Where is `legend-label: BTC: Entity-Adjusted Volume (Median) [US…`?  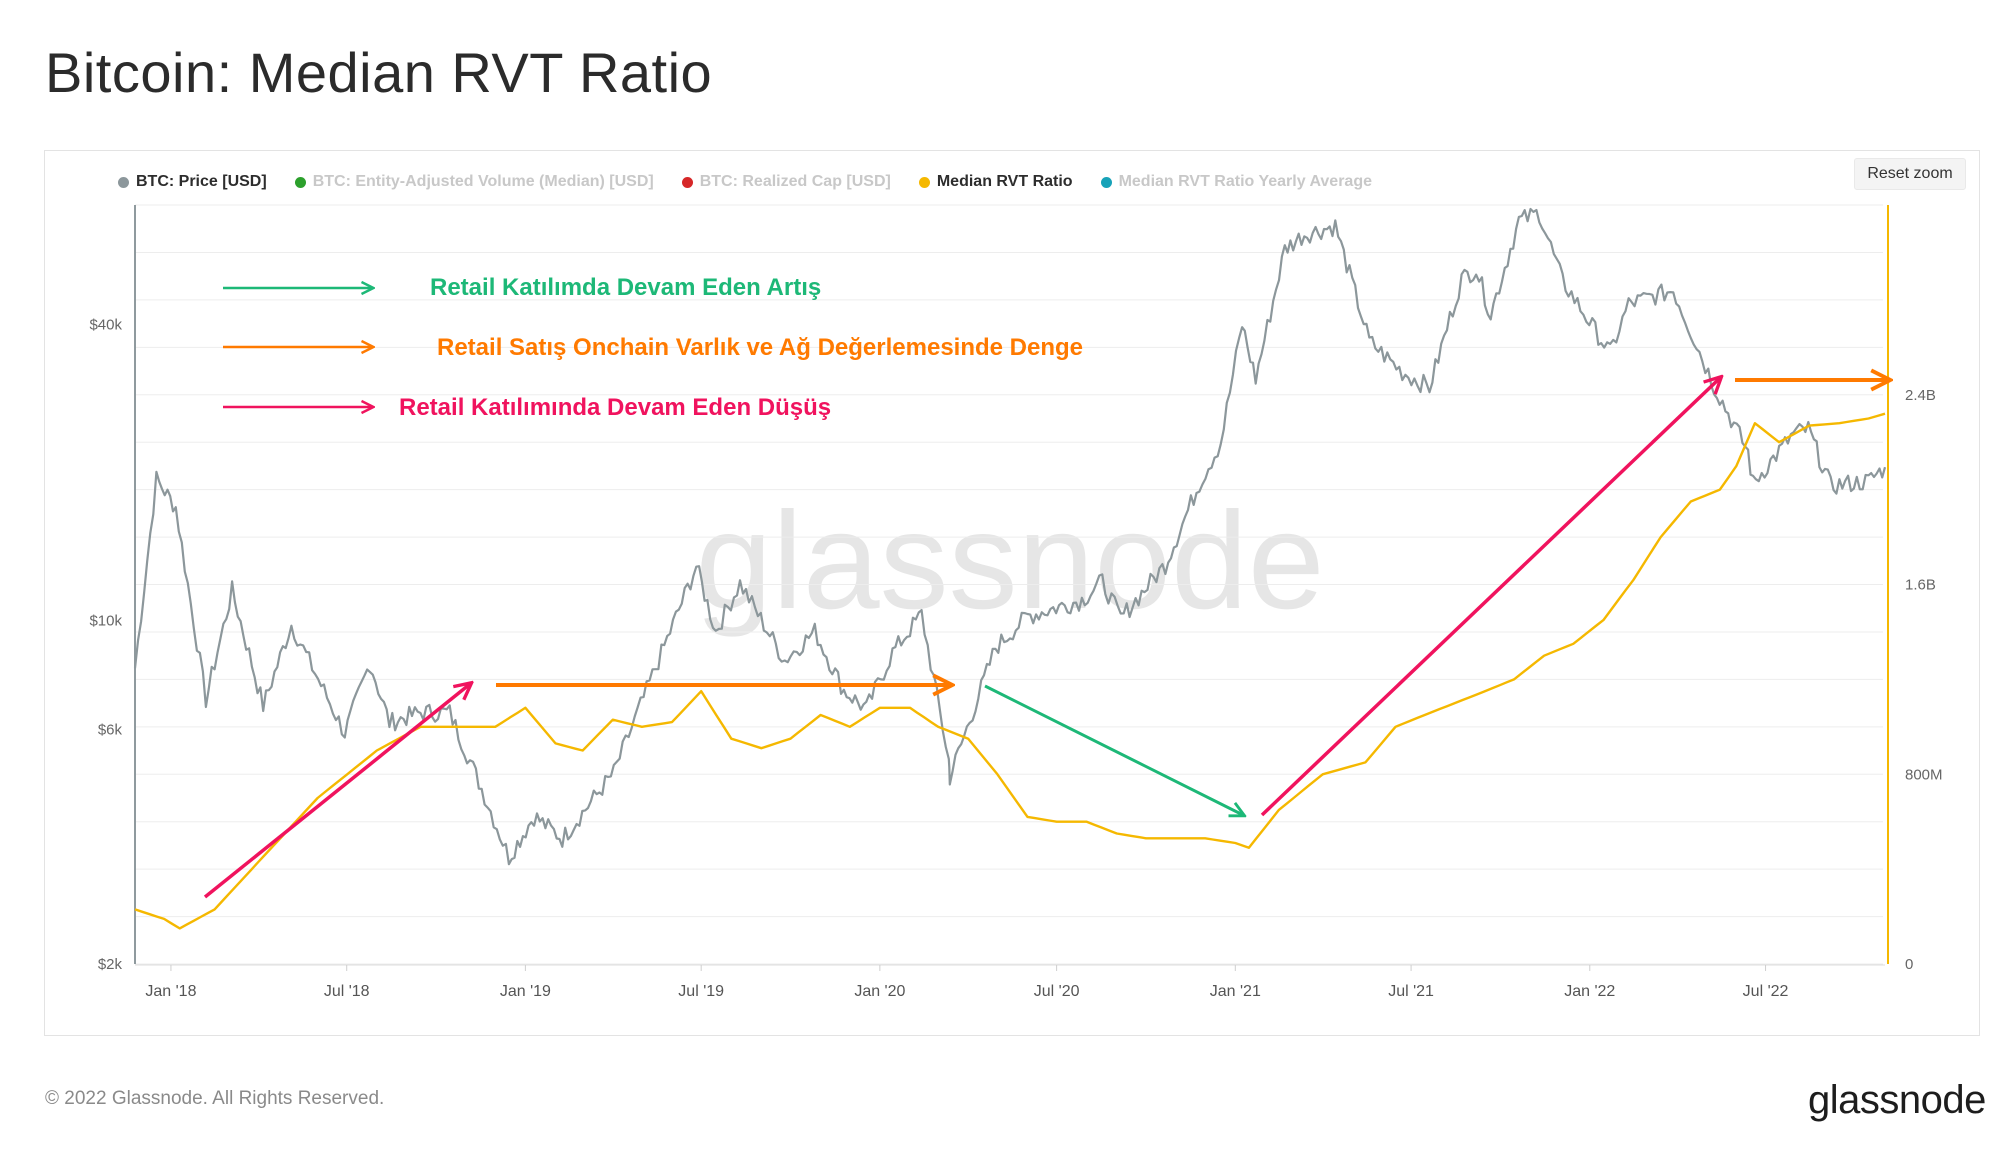 legend-label: BTC: Entity-Adjusted Volume (Median) [US… is located at coordinates (483, 181).